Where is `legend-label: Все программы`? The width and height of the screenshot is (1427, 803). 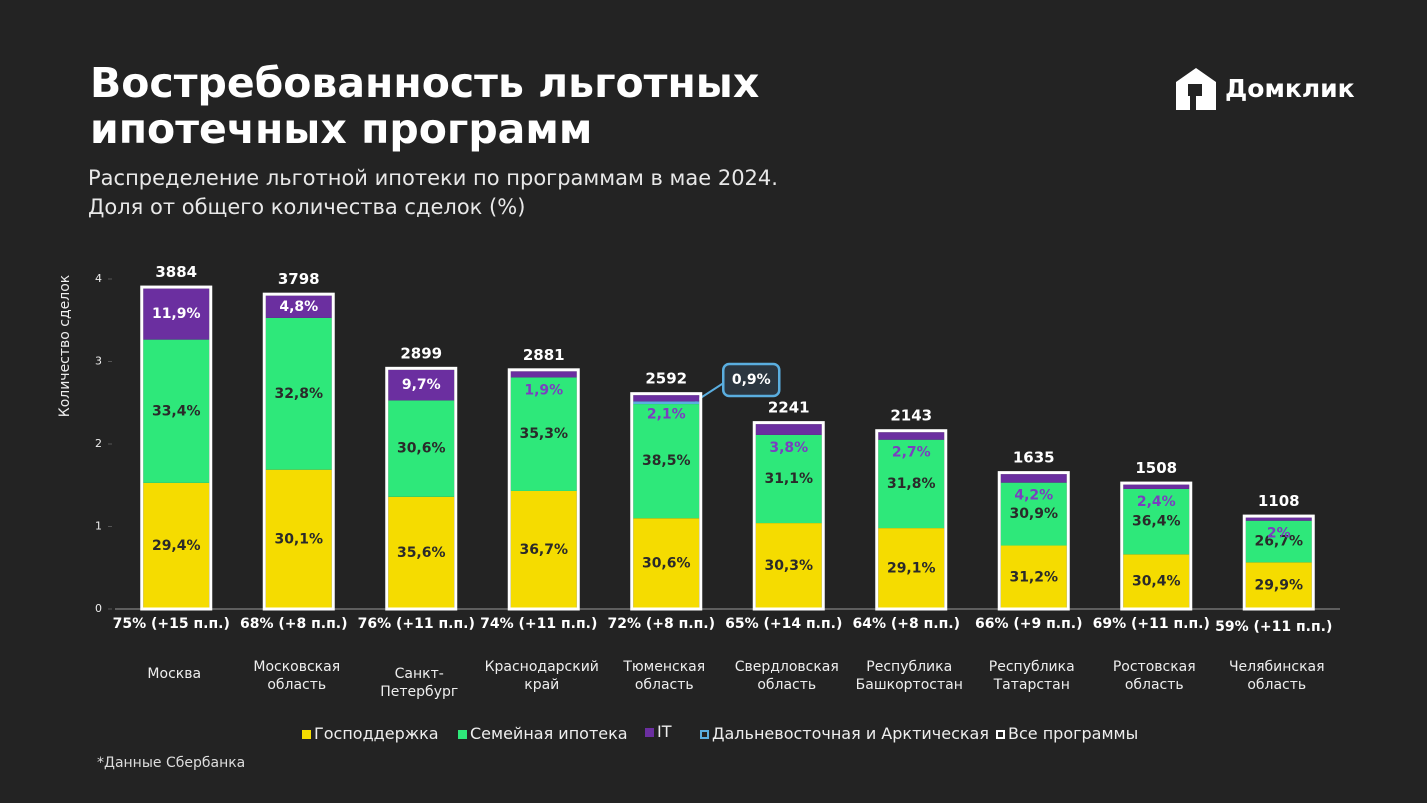 legend-label: Все программы is located at coordinates (1073, 733).